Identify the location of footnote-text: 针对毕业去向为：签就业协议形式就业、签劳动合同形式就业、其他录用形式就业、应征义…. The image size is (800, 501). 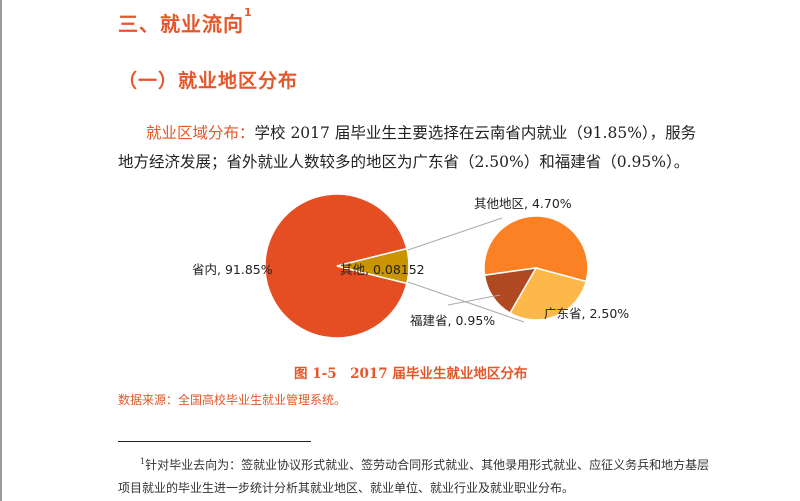
(414, 476).